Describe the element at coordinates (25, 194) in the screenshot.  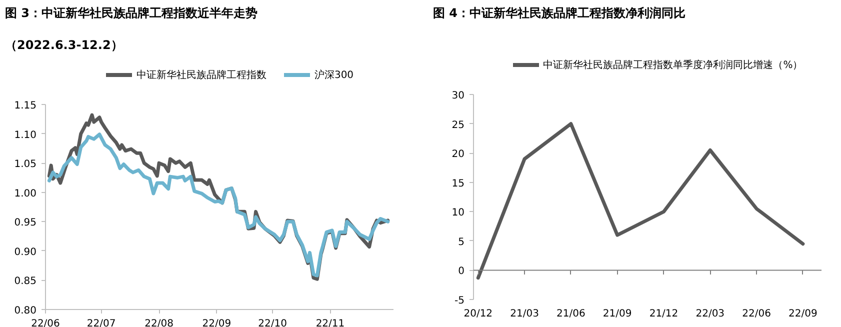
I see `y-tick-label: 1.00` at that location.